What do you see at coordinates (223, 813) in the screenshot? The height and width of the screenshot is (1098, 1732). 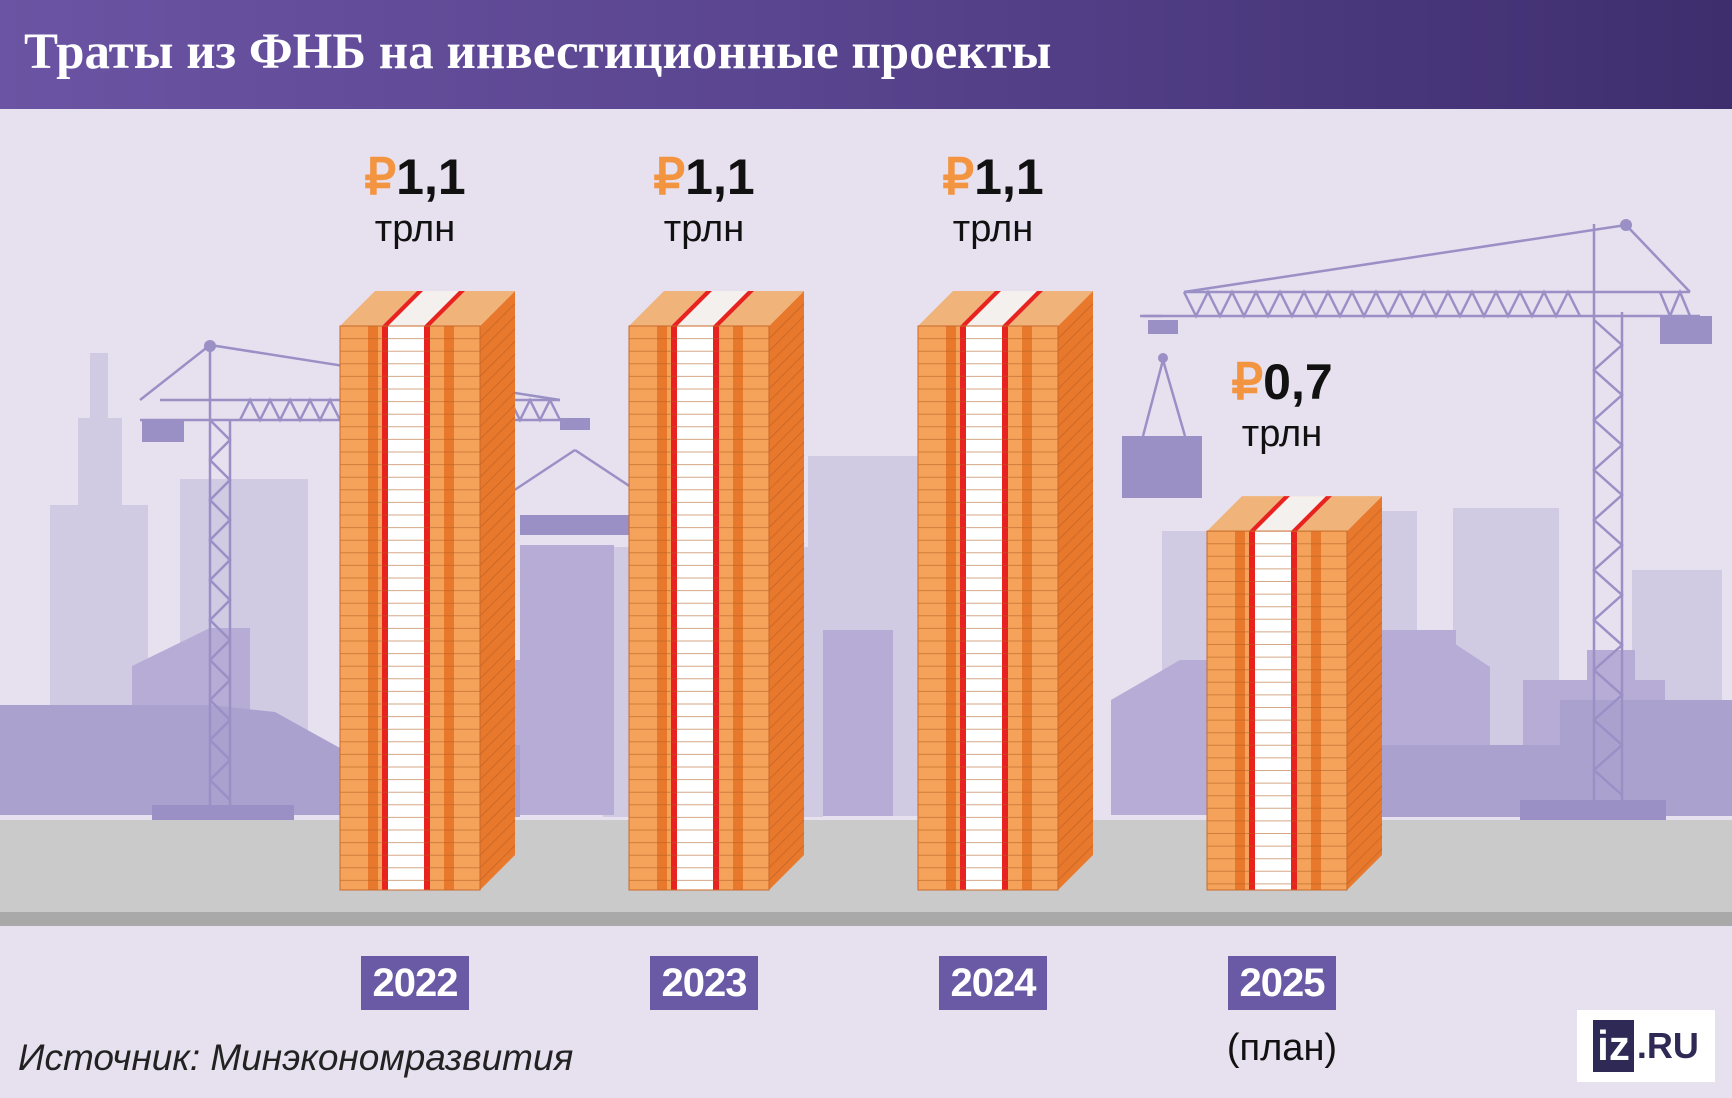 I see `crane-left-base` at bounding box center [223, 813].